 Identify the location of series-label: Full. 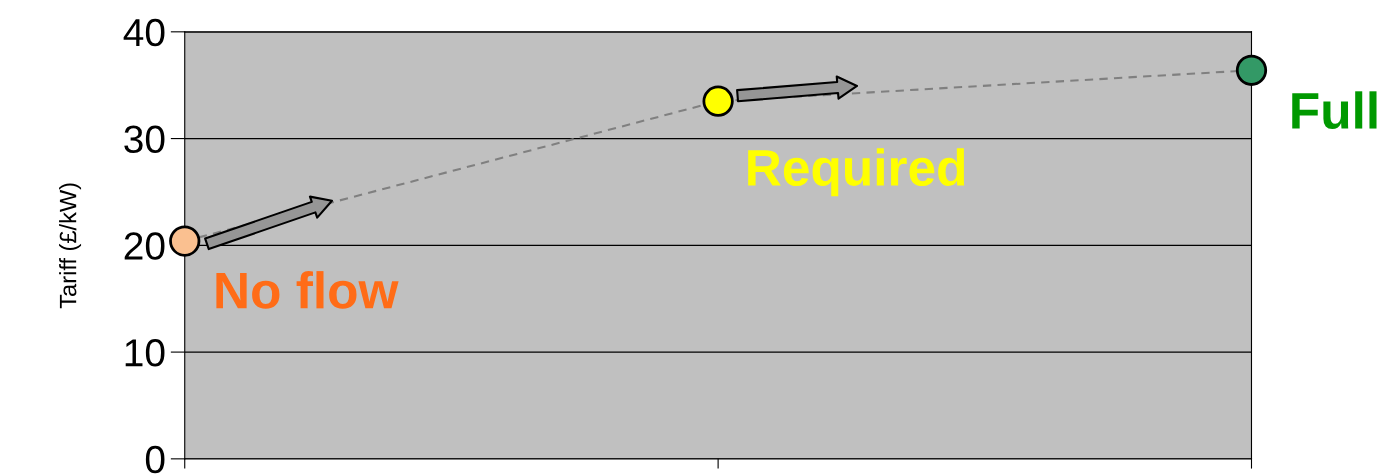
(1334, 110).